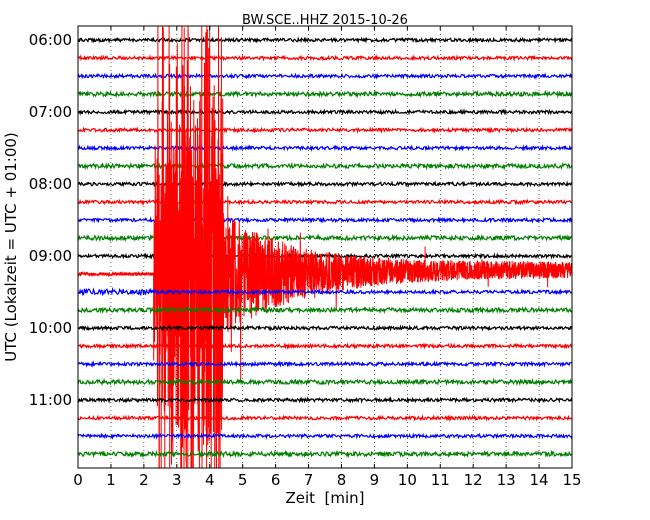 The height and width of the screenshot is (520, 650). I want to click on x-tick-label: 4, so click(210, 480).